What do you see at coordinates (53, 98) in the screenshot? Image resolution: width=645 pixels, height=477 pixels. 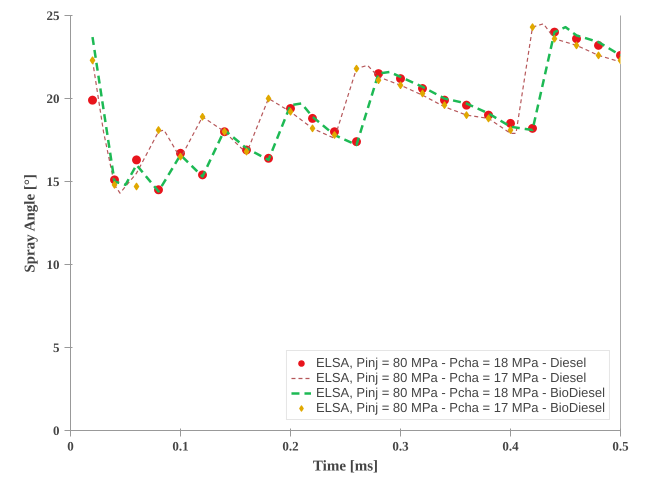 I see `y-tick-label: 20` at bounding box center [53, 98].